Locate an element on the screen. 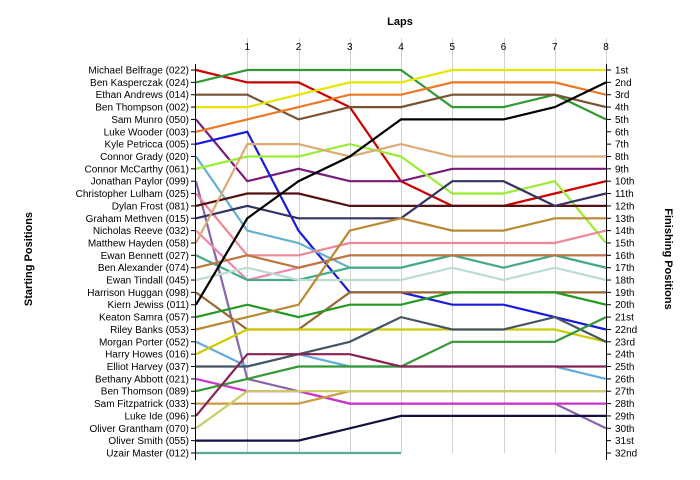 This screenshot has height=480, width=700. start-label: Ethan Andrews (014) is located at coordinates (142, 95).